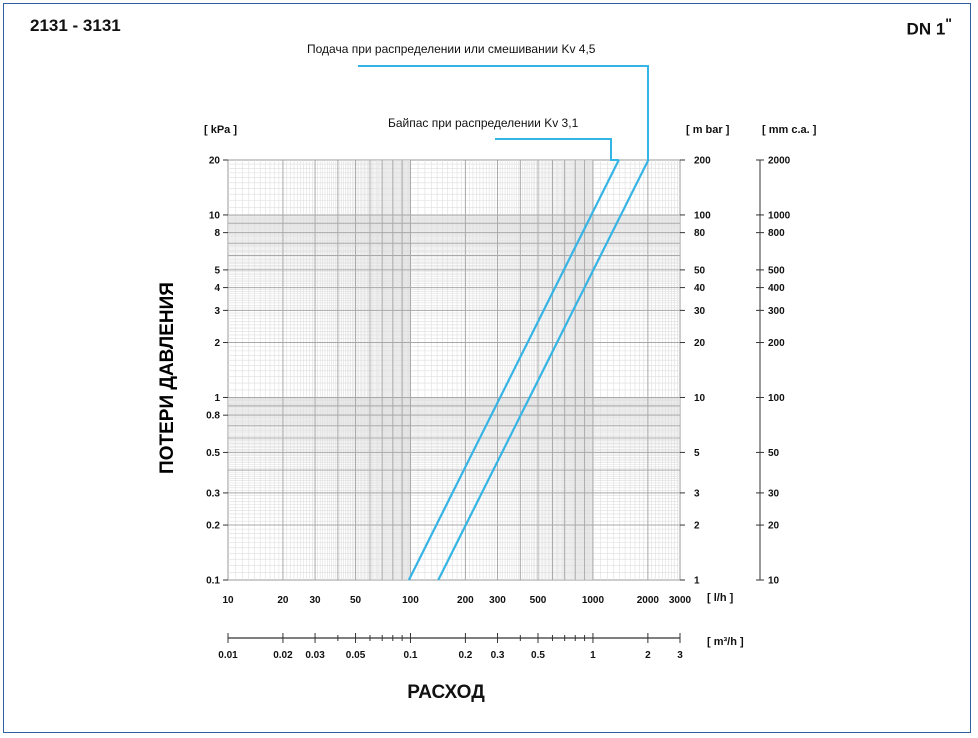  Describe the element at coordinates (217, 233) in the screenshot. I see `y-left-tick-label: 8` at that location.